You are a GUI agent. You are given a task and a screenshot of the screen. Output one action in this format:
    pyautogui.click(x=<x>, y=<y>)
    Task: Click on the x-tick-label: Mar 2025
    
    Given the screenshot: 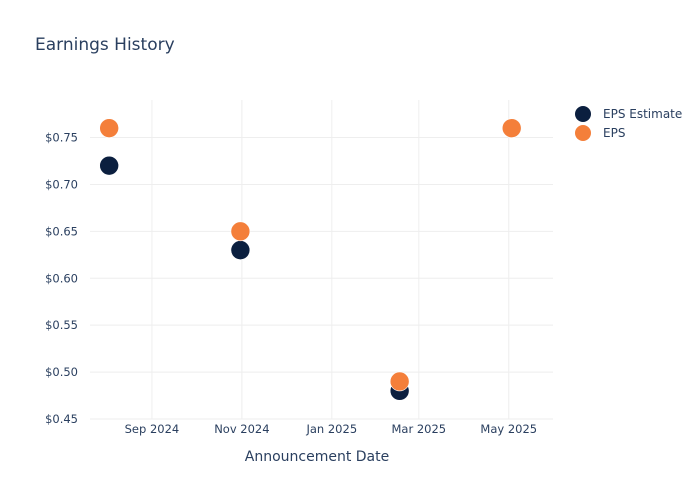 What is the action you would take?
    pyautogui.click(x=419, y=429)
    